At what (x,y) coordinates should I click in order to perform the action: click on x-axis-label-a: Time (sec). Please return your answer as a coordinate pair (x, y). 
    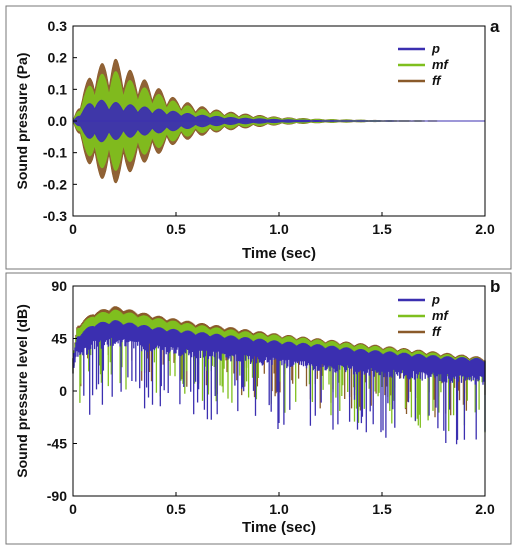
    Looking at the image, I should click on (279, 253).